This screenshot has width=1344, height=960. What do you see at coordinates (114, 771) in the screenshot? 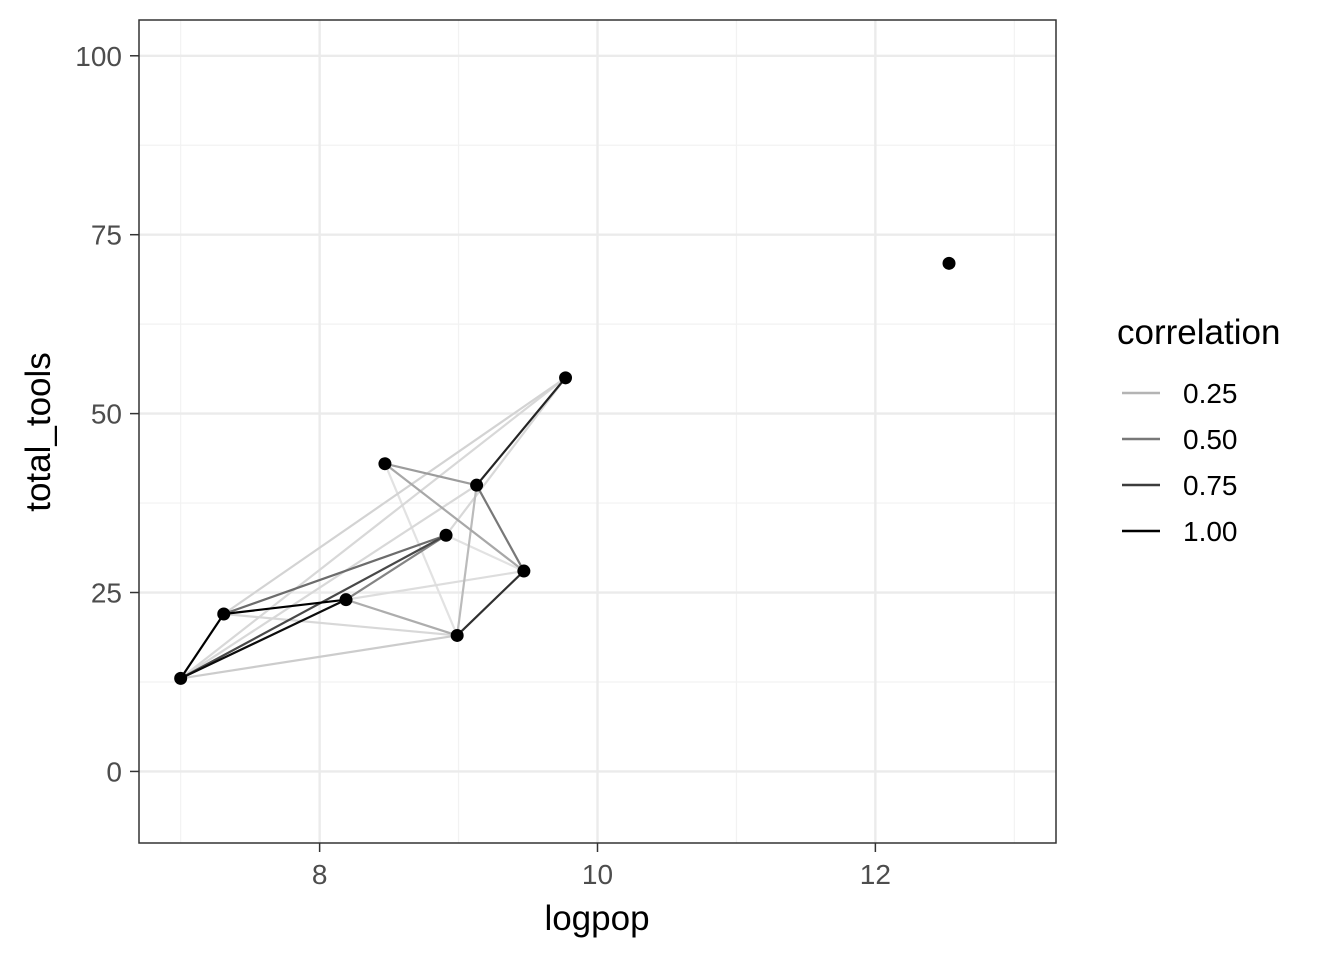
I see `y-tick-label: 0` at bounding box center [114, 771].